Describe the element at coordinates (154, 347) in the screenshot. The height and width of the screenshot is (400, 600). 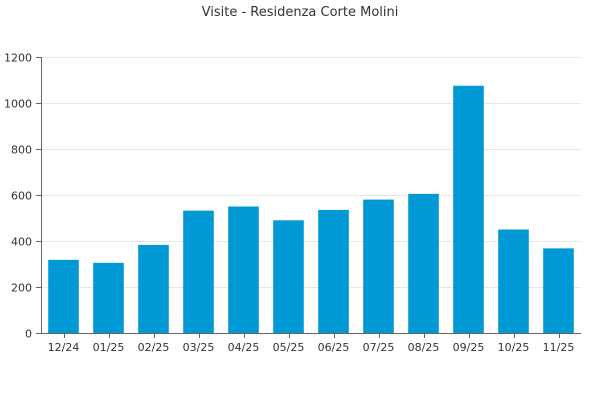
I see `x-tick-label: 02/25` at that location.